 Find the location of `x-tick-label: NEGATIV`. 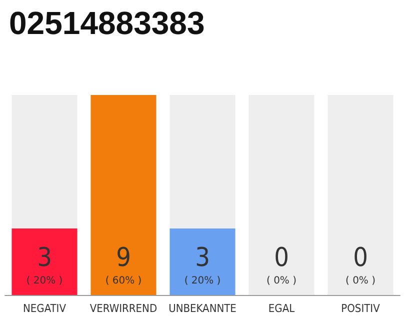

x-tick-label: NEGATIV is located at coordinates (44, 308).